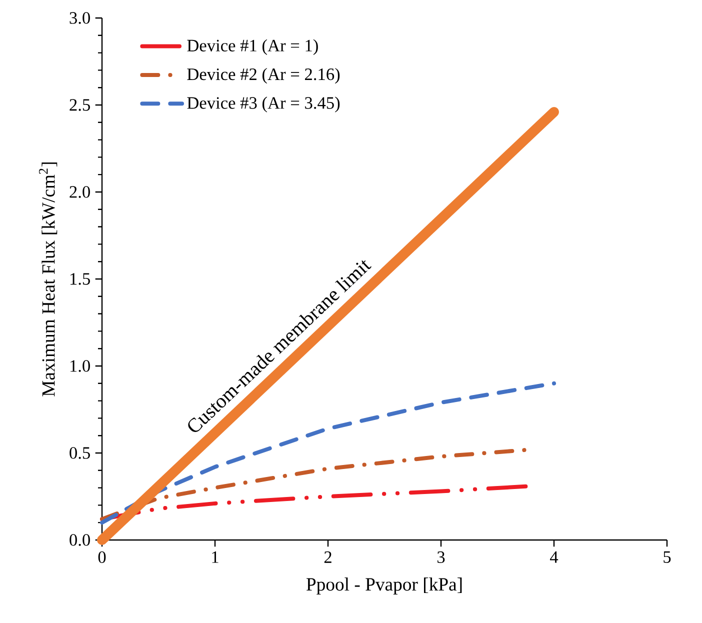  I want to click on y-tick-label: 2.5, so click(80, 105).